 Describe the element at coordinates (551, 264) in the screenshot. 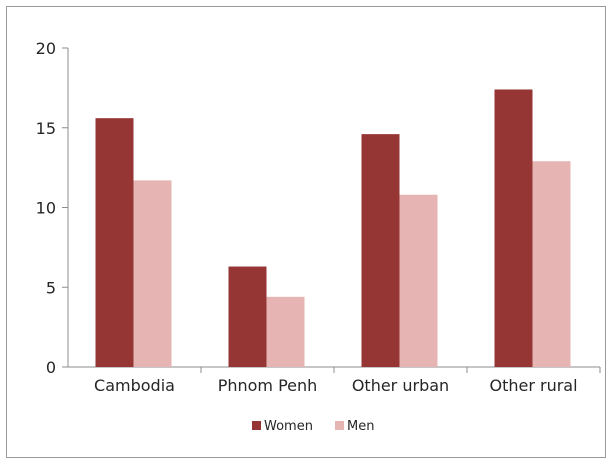

I see `bar-men-other-rural` at that location.